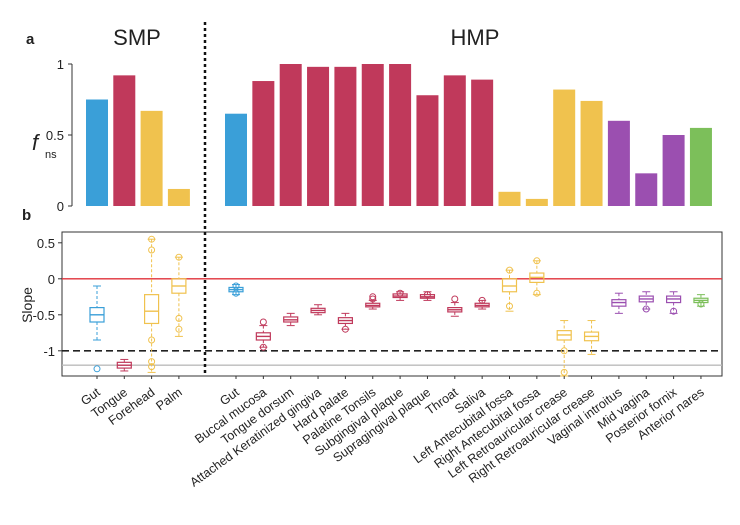  I want to click on panel-b-ylabel: Slope, so click(27, 305).